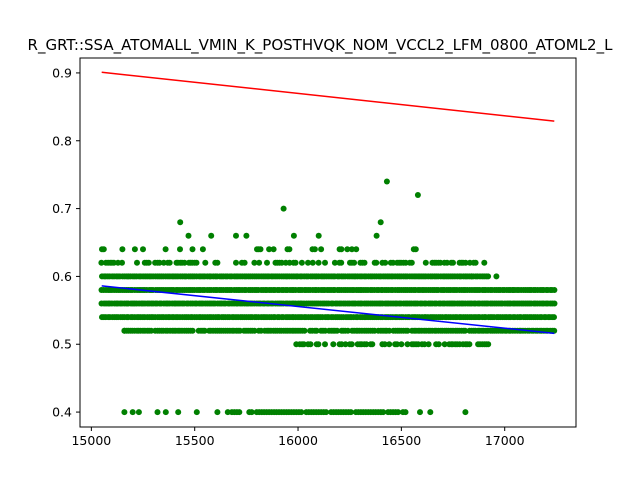 This screenshot has height=480, width=640. What do you see at coordinates (62, 344) in the screenshot?
I see `y-tick-label: 0.5` at bounding box center [62, 344].